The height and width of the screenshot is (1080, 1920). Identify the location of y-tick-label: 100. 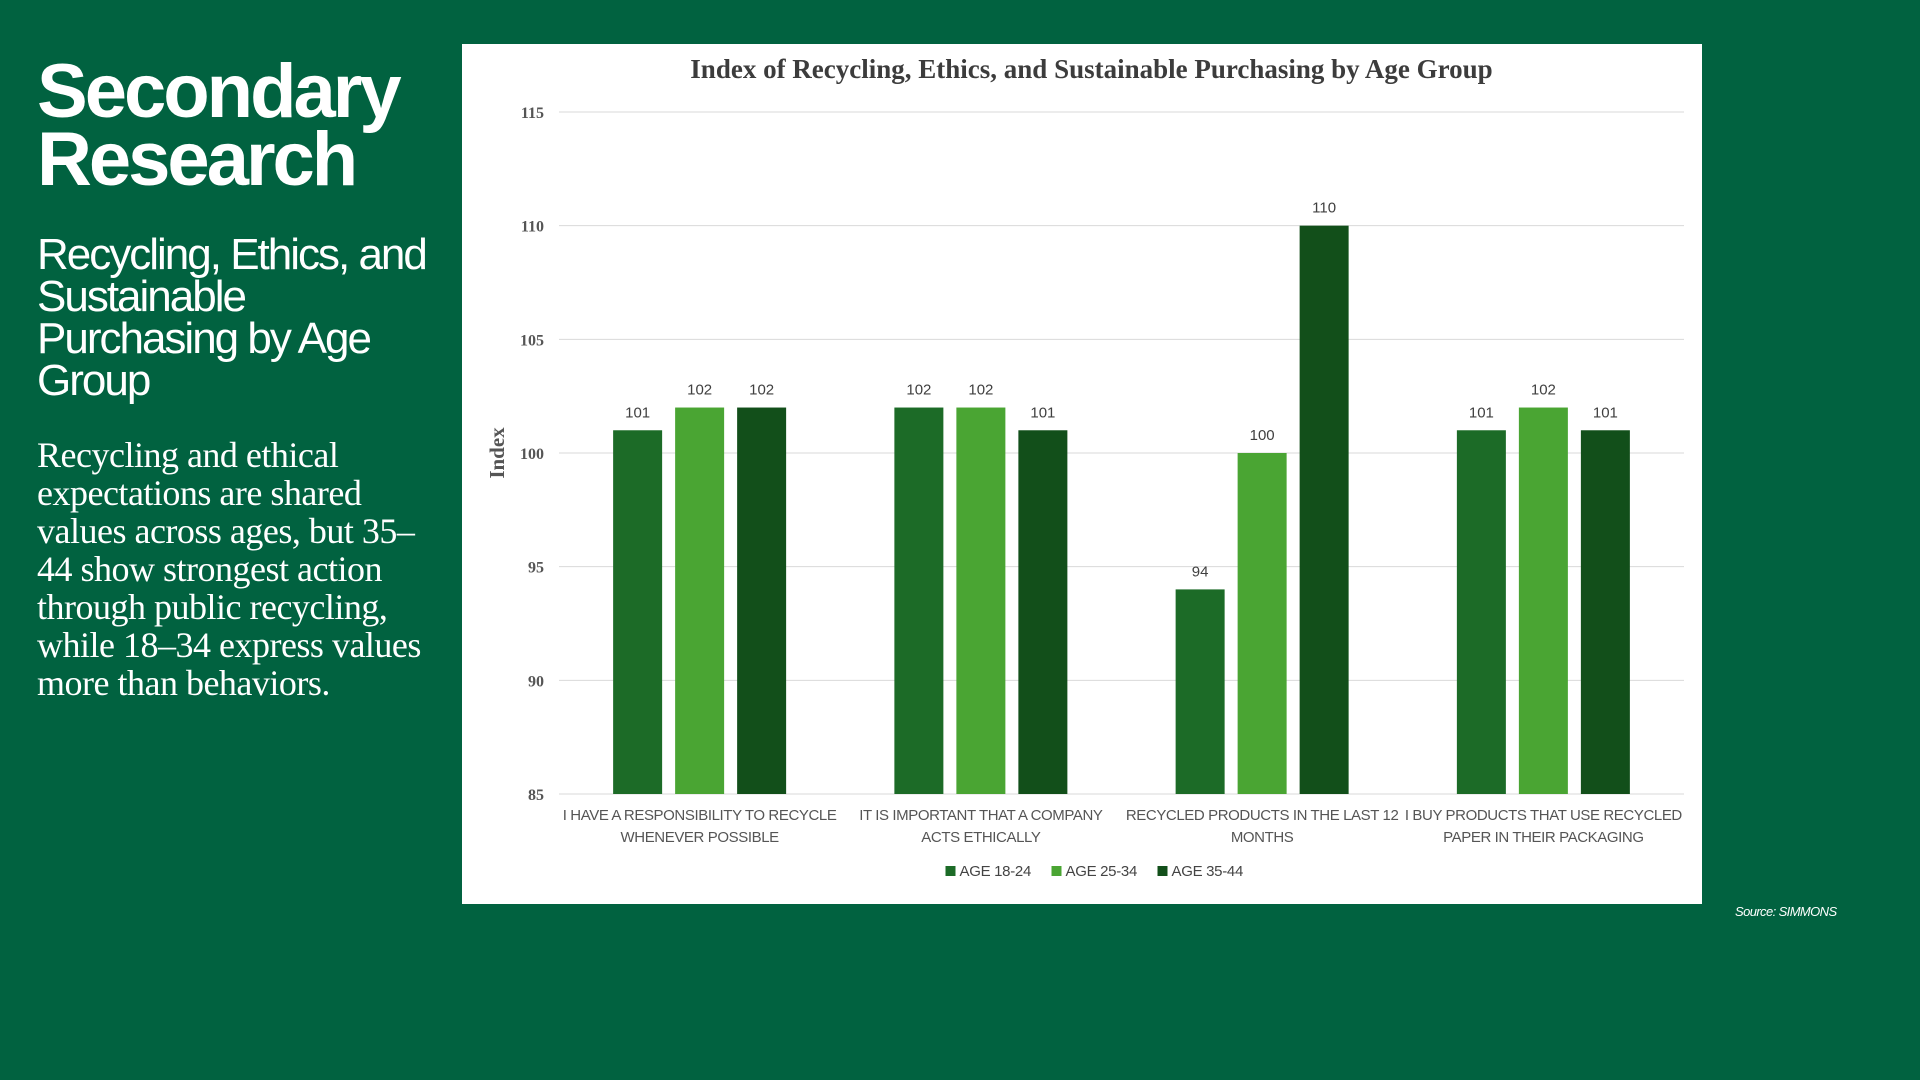
(532, 454).